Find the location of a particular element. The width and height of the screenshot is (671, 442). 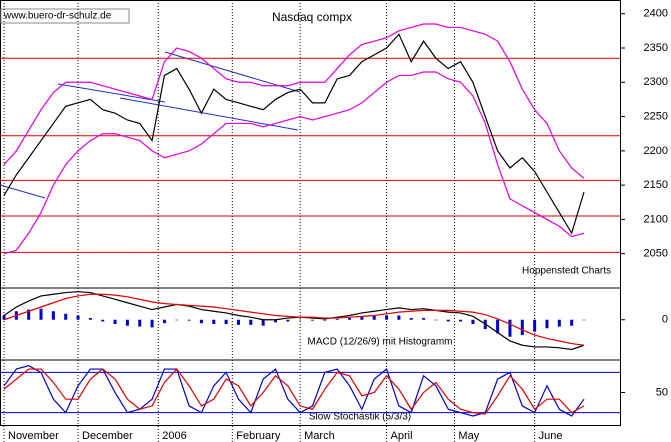

x-tick-label: May is located at coordinates (468, 436).